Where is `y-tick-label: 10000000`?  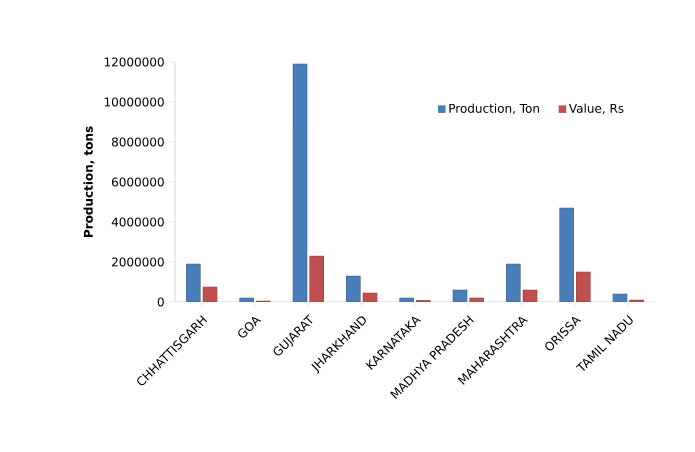 y-tick-label: 10000000 is located at coordinates (134, 102).